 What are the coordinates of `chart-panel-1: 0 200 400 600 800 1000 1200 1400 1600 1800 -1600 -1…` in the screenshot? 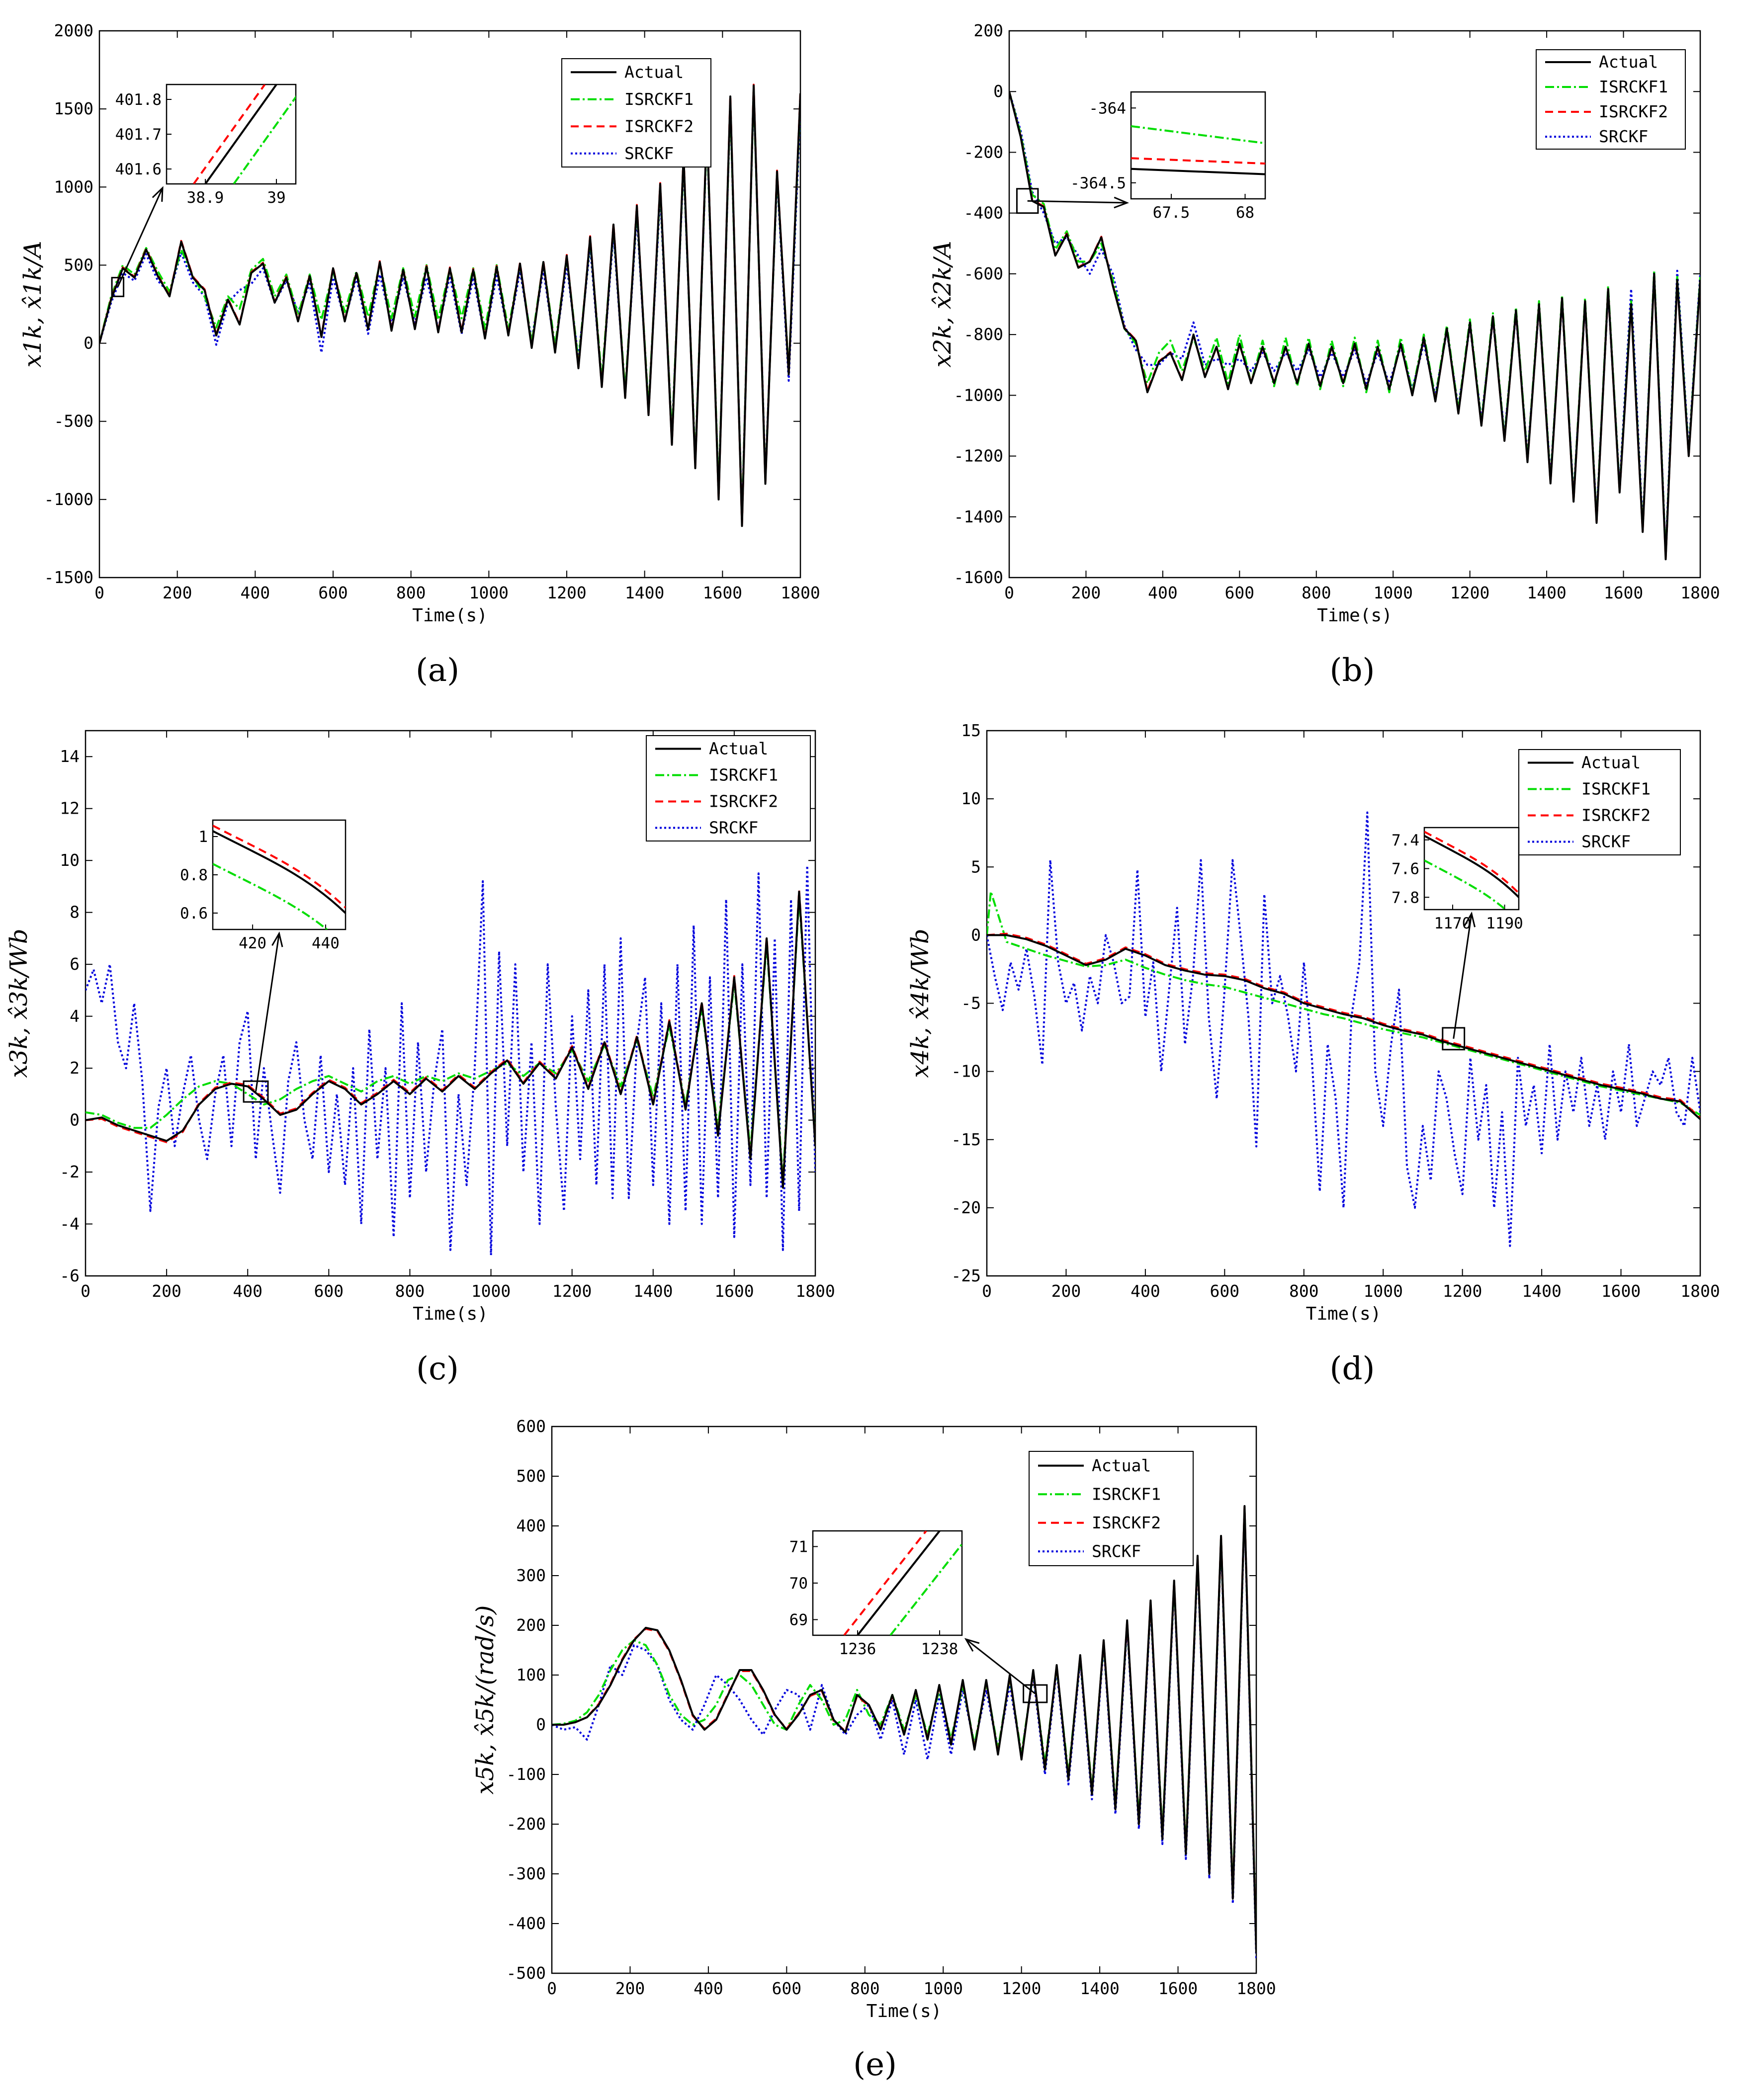 It's located at (1324, 355).